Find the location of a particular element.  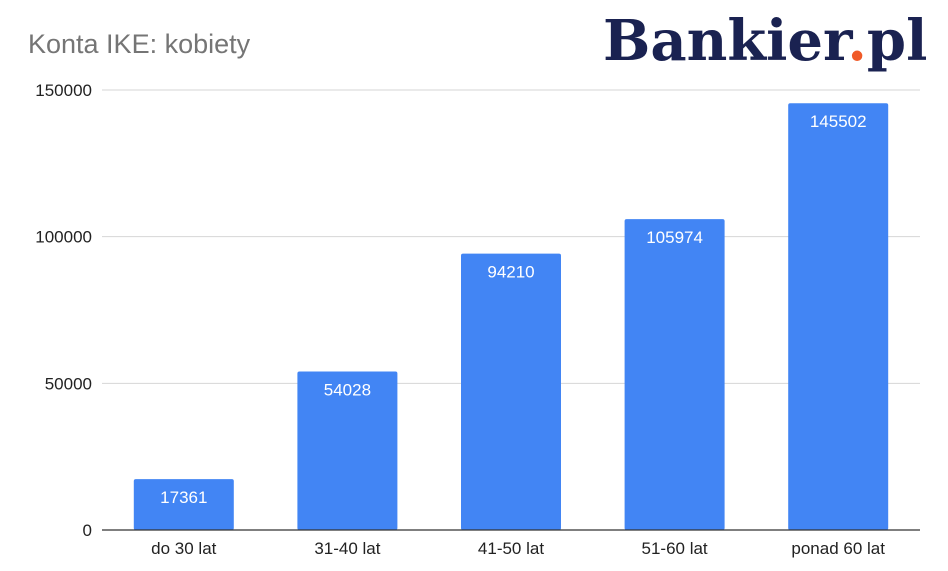

x-tick-label: 31-40 lat is located at coordinates (347, 548).